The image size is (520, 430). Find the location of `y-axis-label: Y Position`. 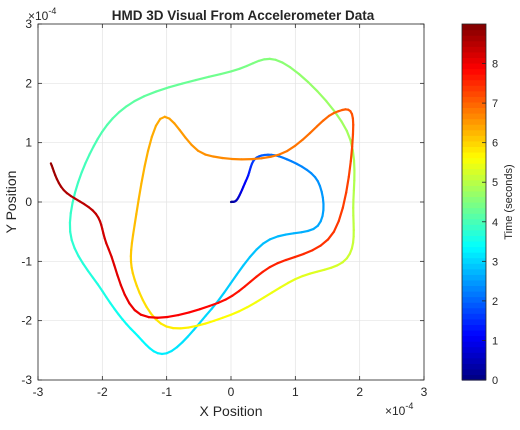

y-axis-label: Y Position is located at coordinates (11, 202).